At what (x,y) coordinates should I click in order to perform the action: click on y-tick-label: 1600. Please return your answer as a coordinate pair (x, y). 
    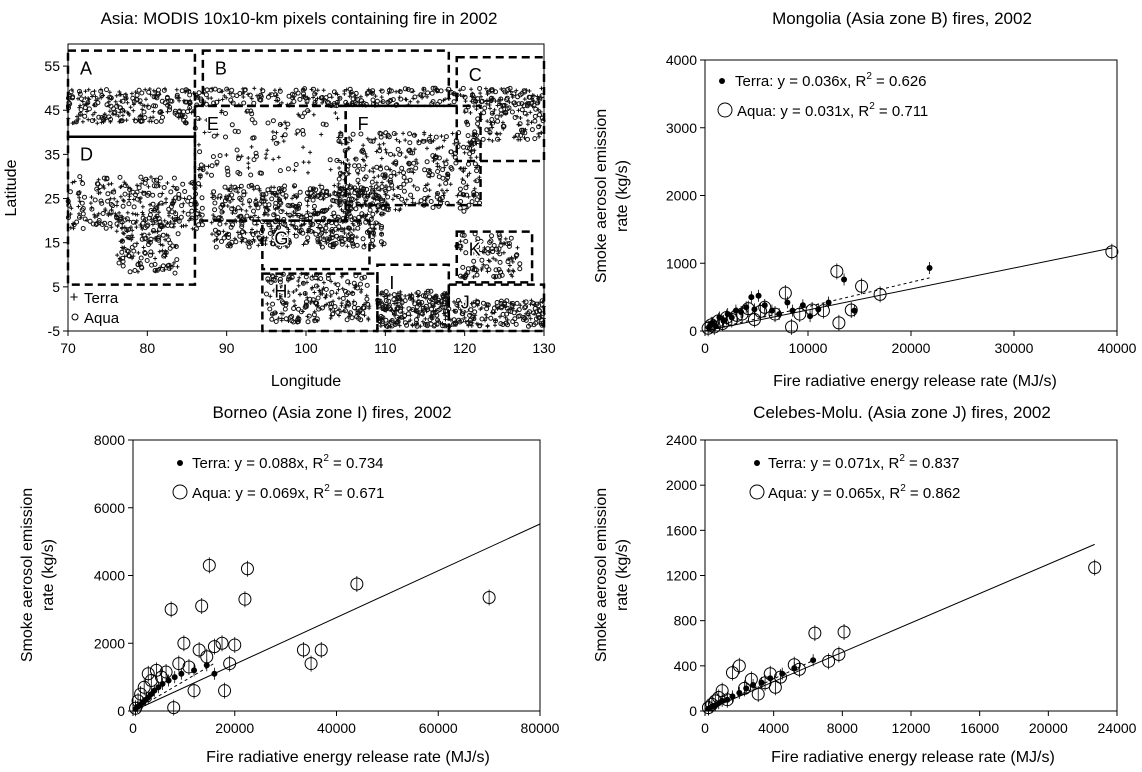
    Looking at the image, I should click on (681, 530).